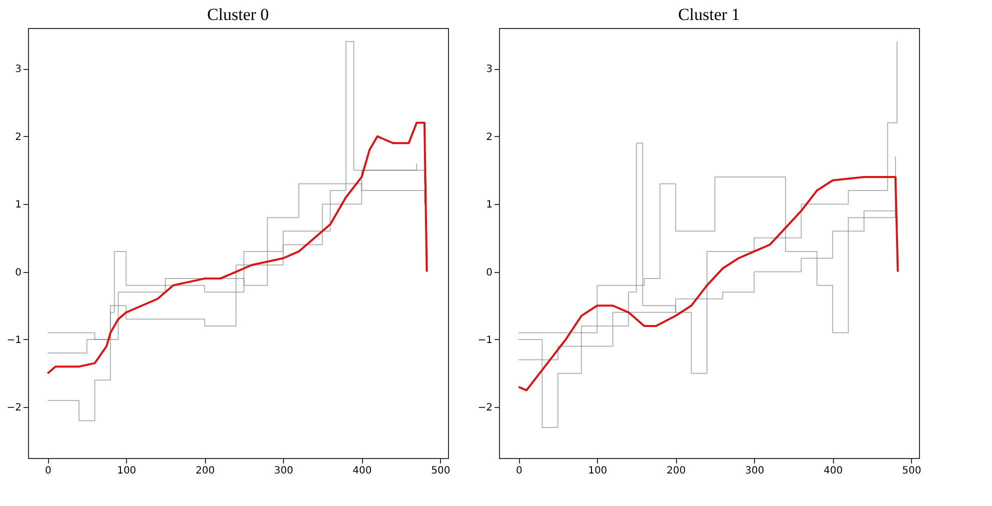 The image size is (992, 506). Describe the element at coordinates (709, 14) in the screenshot. I see `chart-title: Cluster 1` at that location.